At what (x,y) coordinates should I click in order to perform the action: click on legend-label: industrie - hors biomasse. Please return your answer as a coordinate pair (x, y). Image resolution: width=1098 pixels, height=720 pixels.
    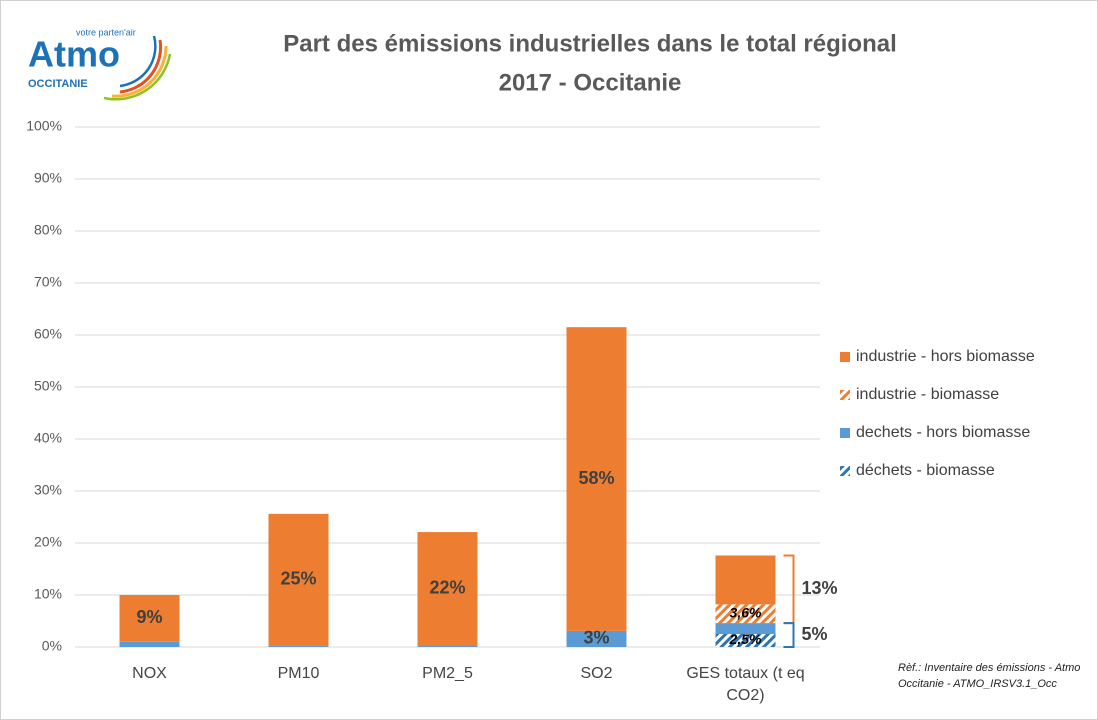
    Looking at the image, I should click on (945, 356).